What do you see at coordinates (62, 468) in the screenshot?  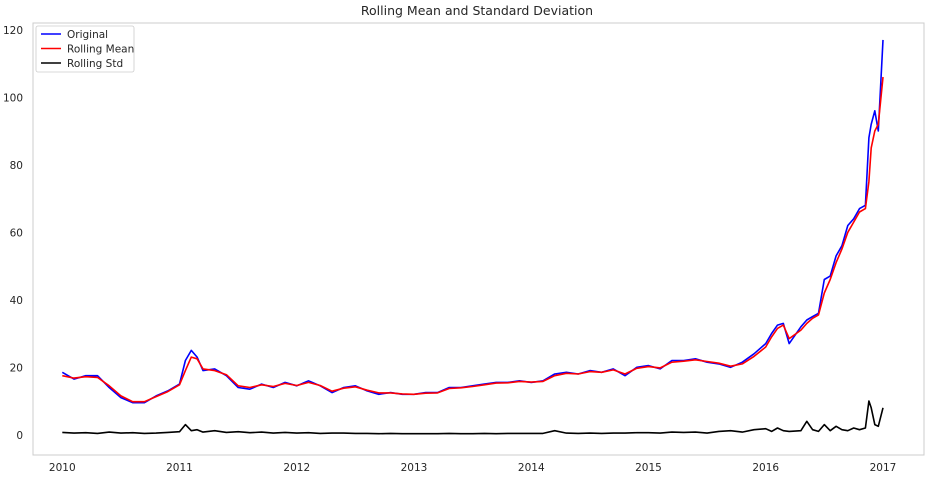 I see `x-tick-label: 2010` at bounding box center [62, 468].